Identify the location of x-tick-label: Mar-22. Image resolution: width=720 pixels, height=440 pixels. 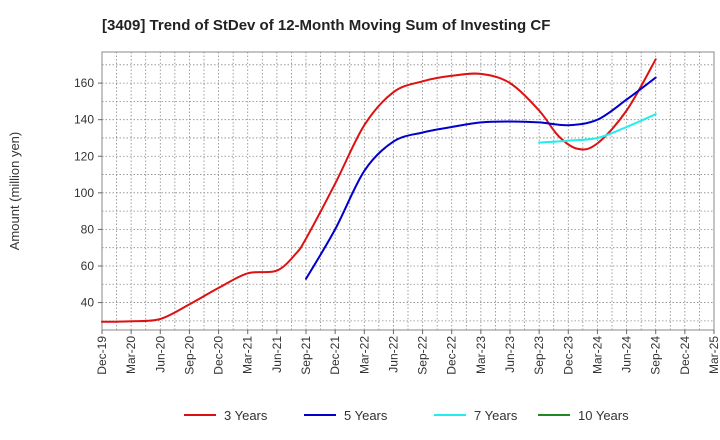
(364, 355).